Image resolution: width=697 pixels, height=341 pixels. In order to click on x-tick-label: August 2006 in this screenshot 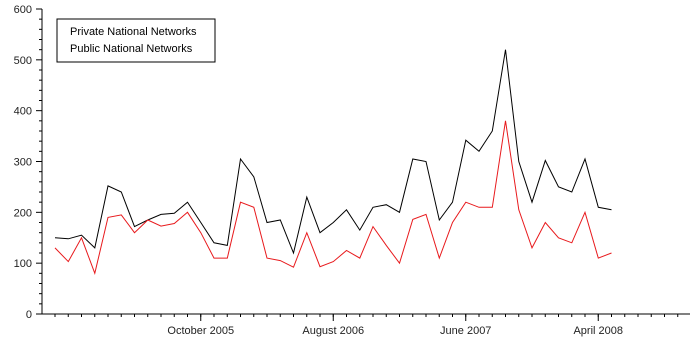, I will do `click(333, 331)`.